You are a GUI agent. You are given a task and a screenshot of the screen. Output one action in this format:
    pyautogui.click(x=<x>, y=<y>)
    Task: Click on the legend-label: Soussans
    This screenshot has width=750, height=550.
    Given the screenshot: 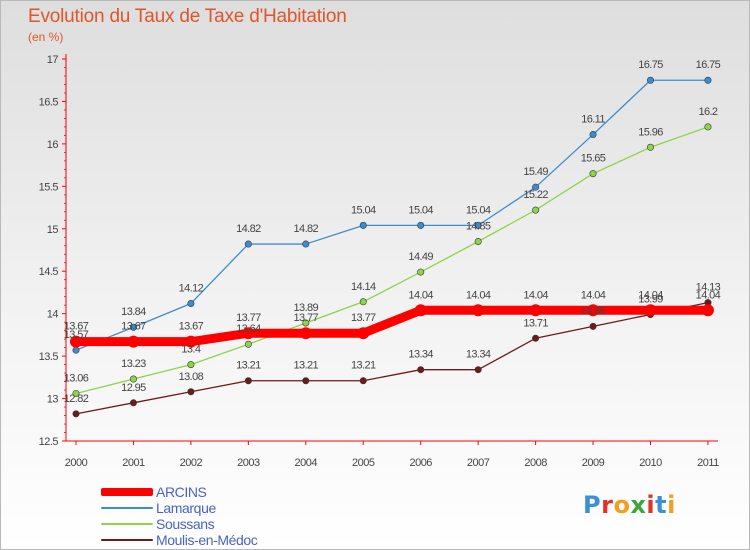 What is the action you would take?
    pyautogui.click(x=185, y=524)
    